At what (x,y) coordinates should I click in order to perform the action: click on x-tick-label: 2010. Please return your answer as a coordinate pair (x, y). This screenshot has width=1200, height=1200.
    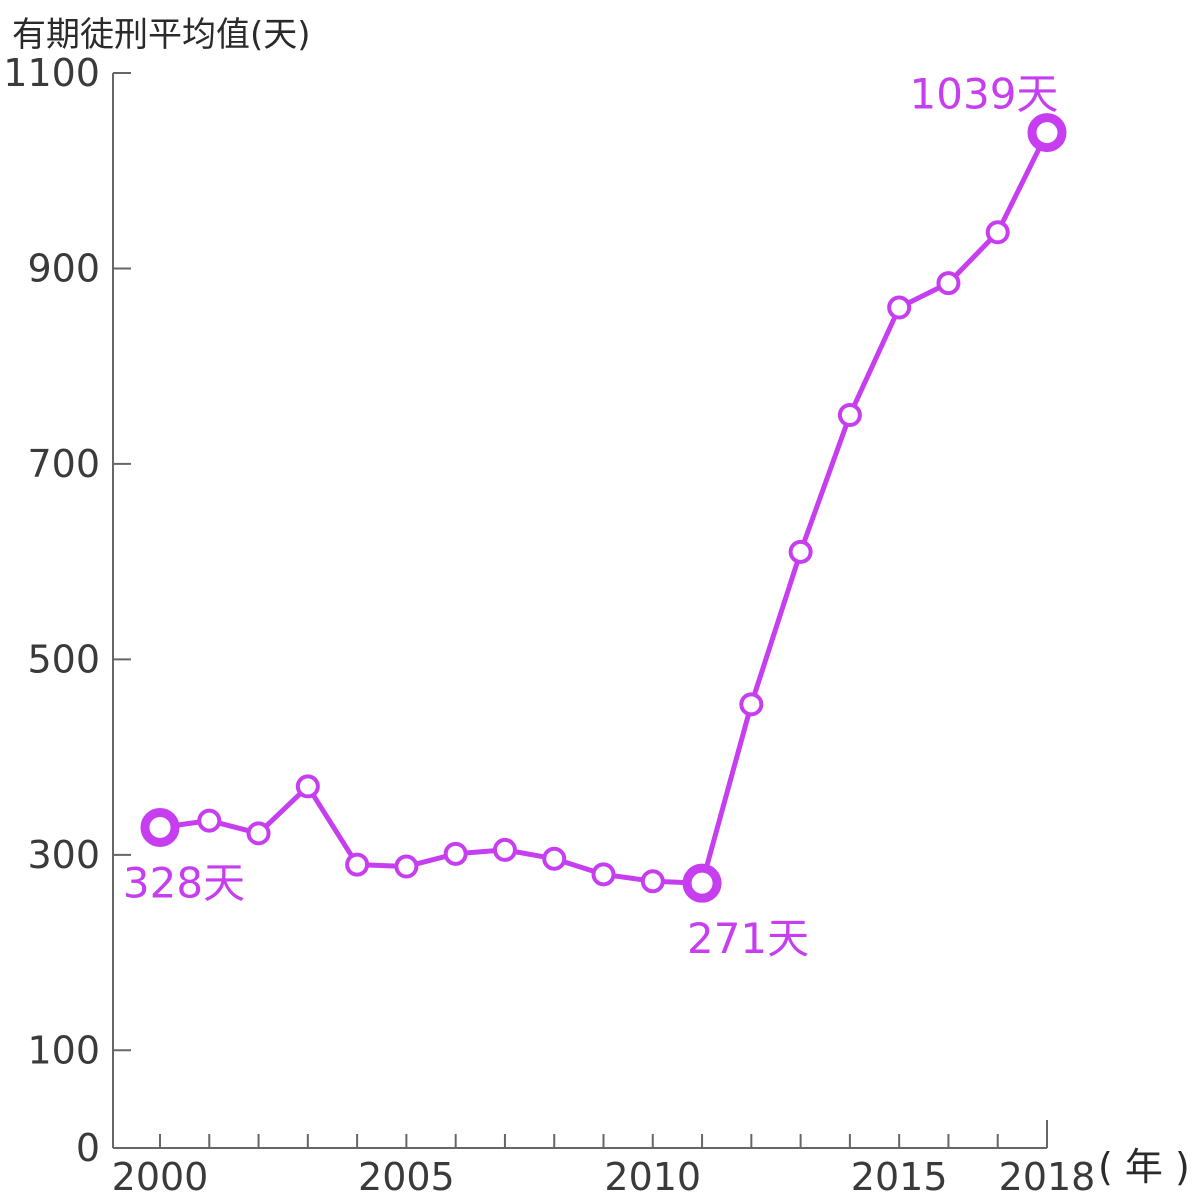
    Looking at the image, I should click on (652, 1177).